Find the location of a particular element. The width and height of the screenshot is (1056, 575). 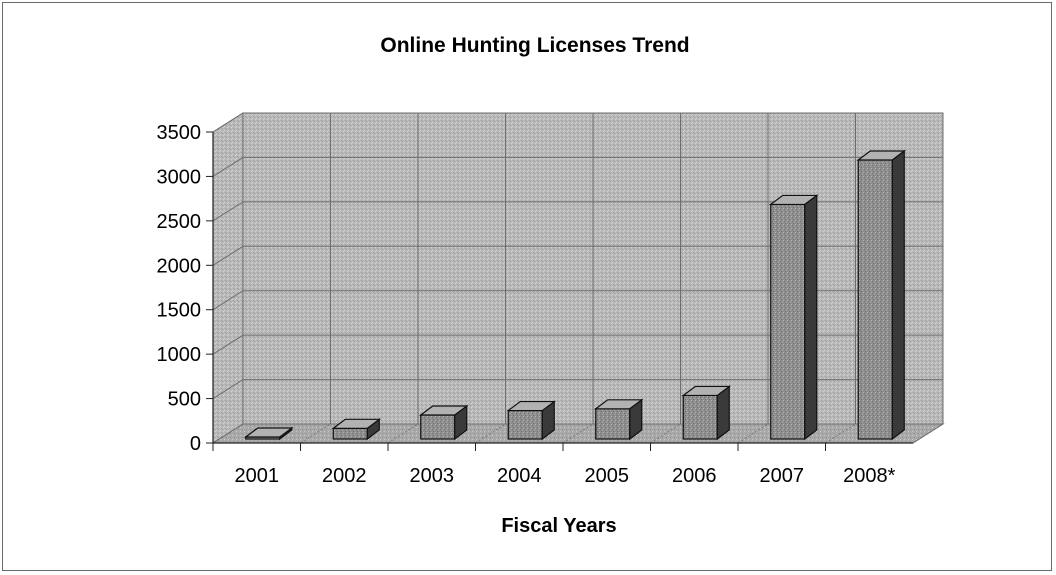

x-tick-label: 2008* is located at coordinates (869, 476).